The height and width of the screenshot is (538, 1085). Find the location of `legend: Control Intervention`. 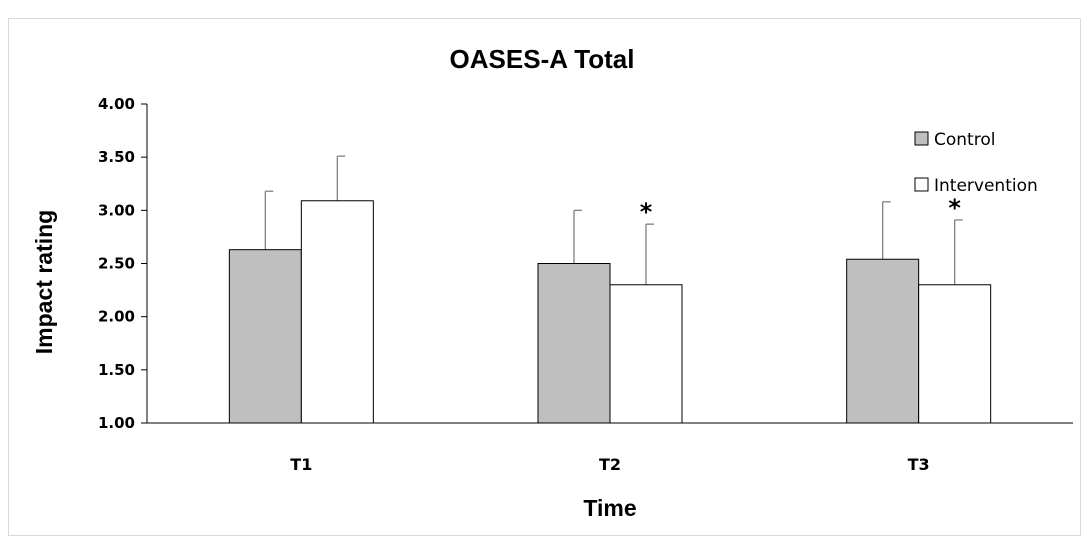

legend: Control Intervention is located at coordinates (976, 163).